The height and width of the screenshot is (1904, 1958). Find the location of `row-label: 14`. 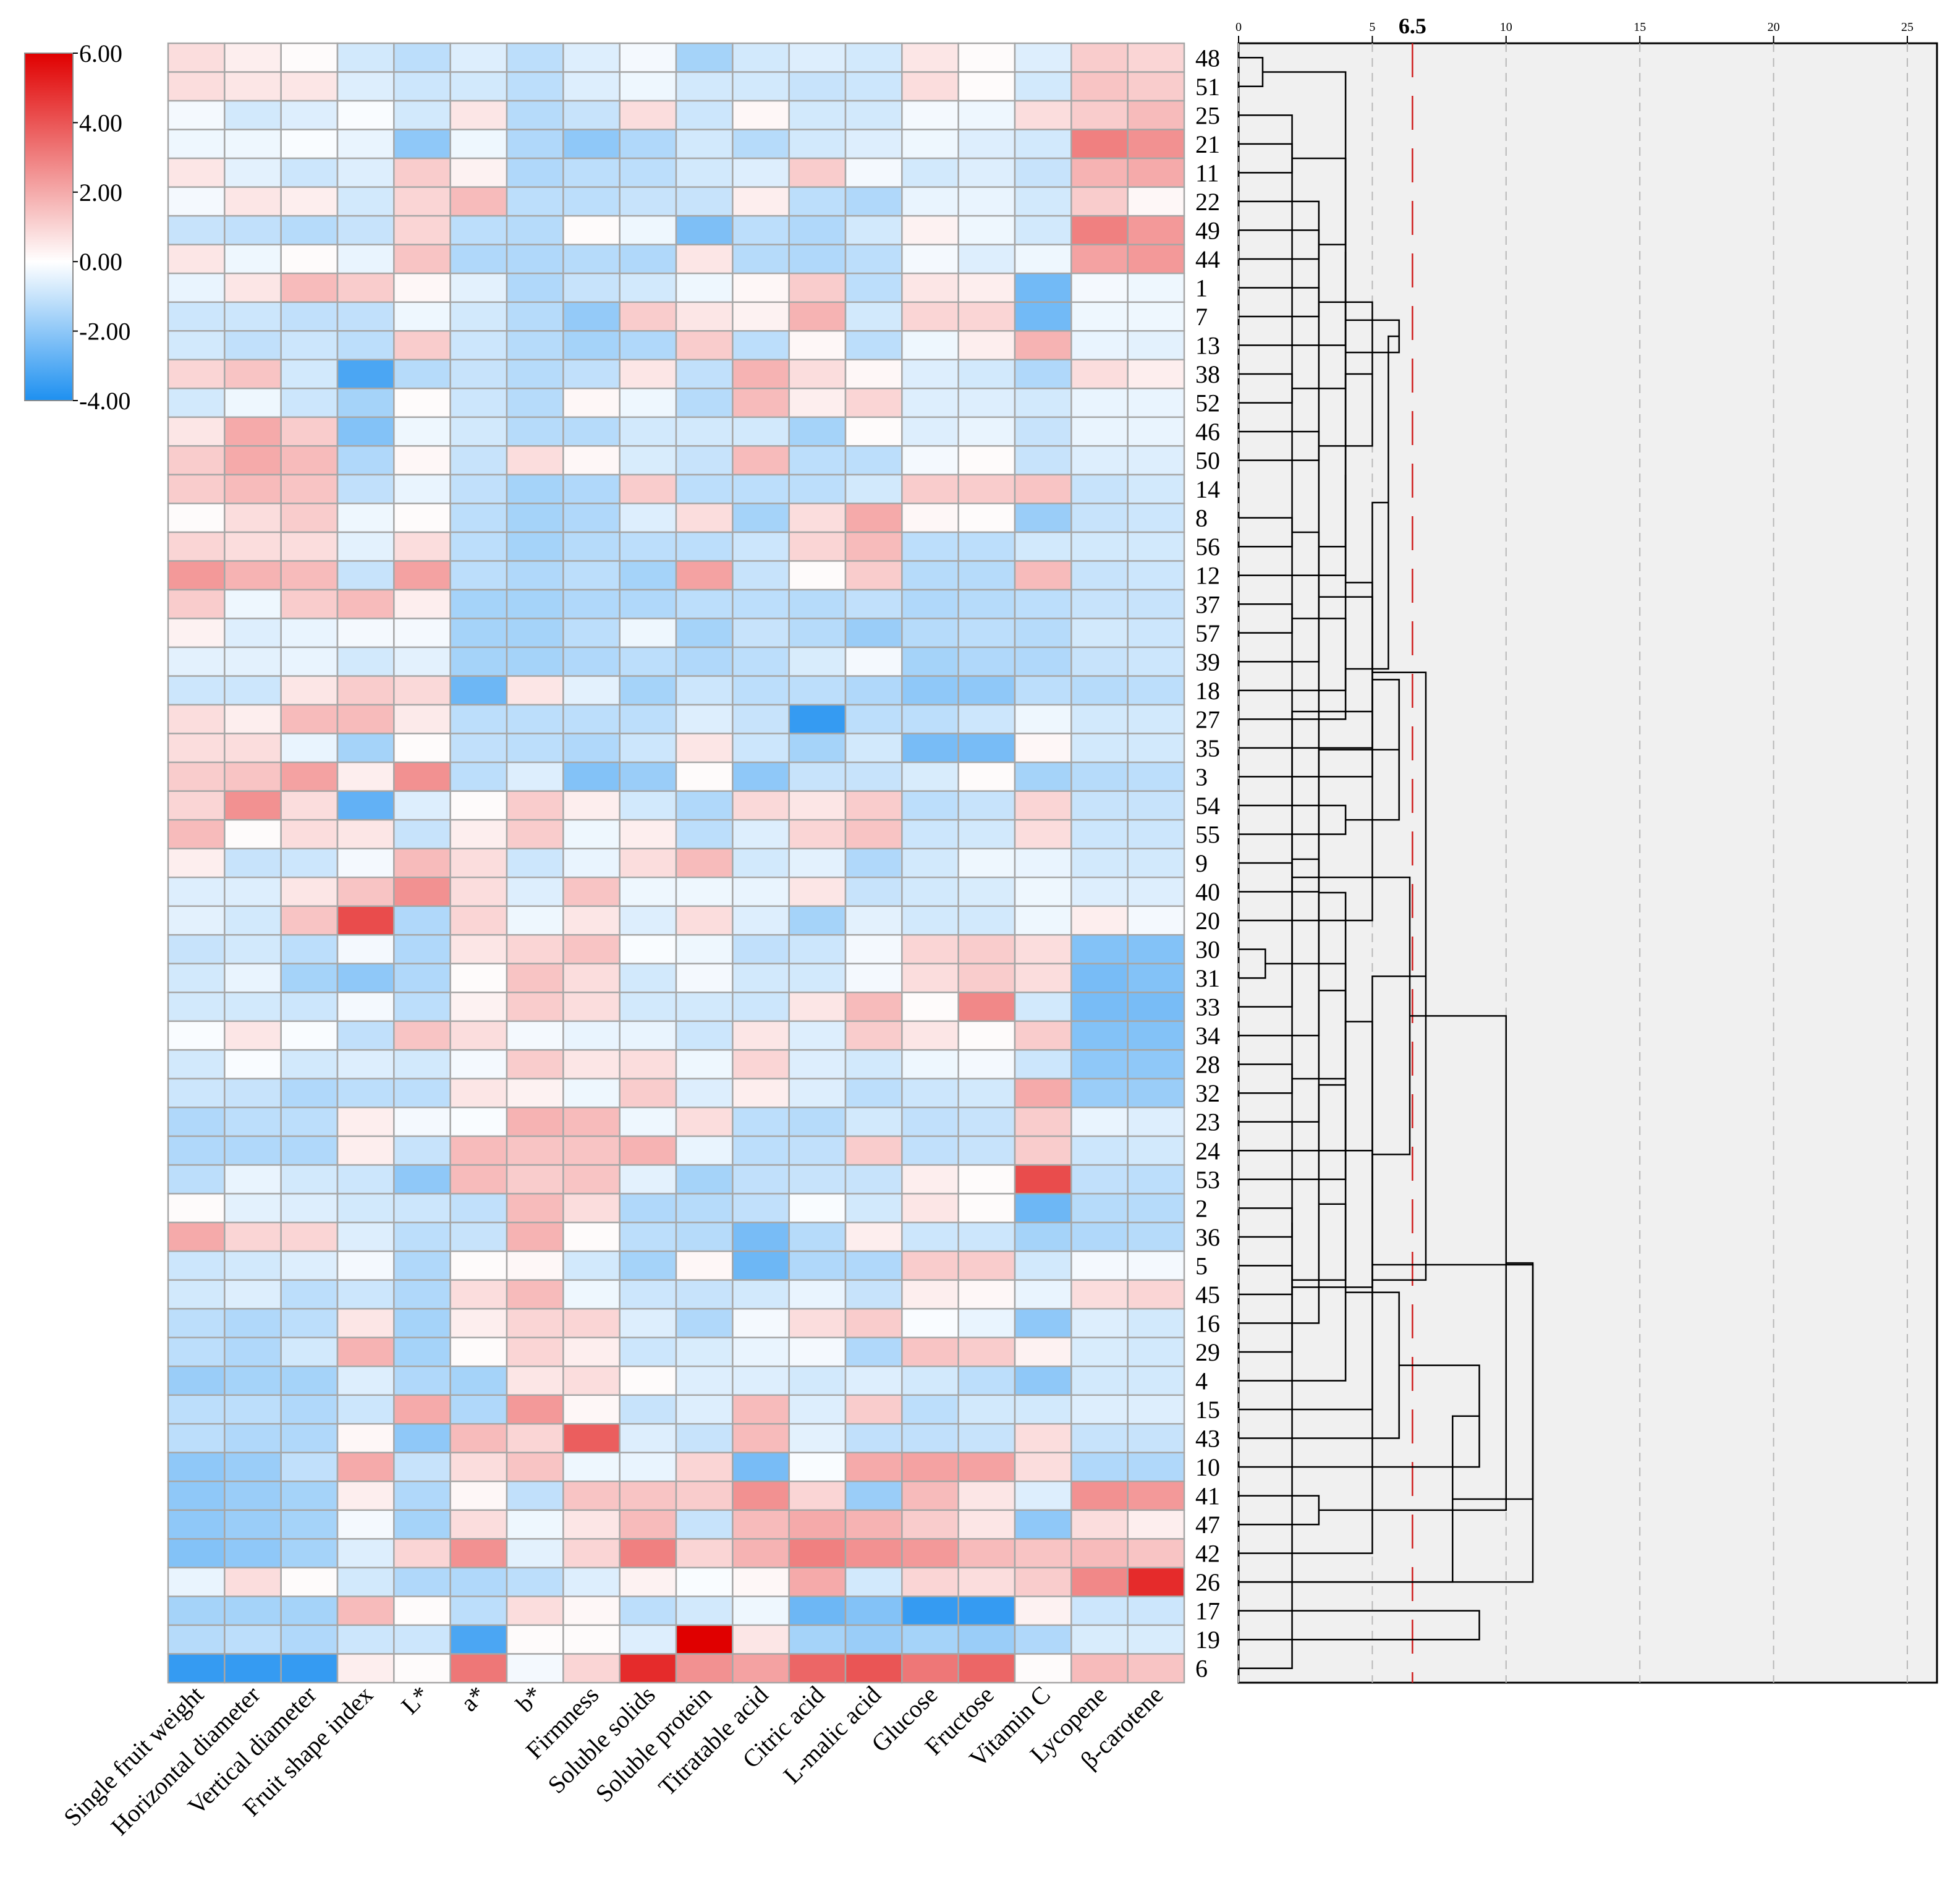

row-label: 14 is located at coordinates (1207, 489).